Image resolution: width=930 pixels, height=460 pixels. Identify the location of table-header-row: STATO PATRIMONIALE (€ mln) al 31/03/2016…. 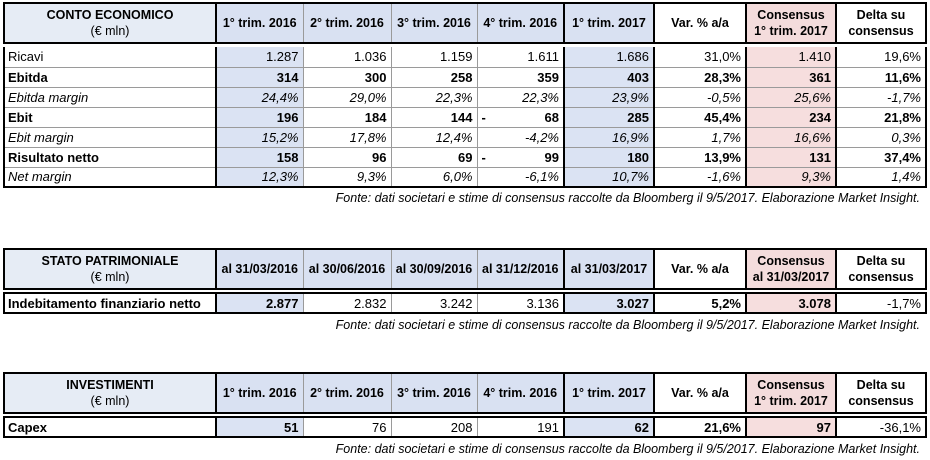
(465, 269).